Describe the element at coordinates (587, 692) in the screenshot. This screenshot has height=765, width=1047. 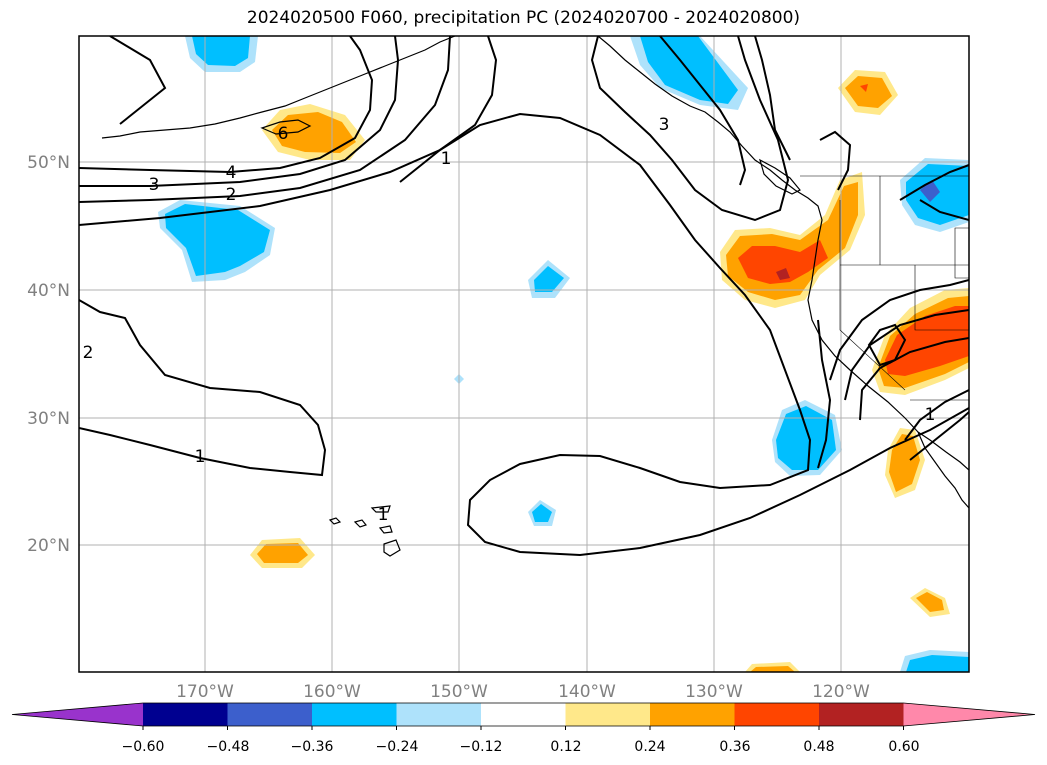
I see `lon-label: 140°W` at that location.